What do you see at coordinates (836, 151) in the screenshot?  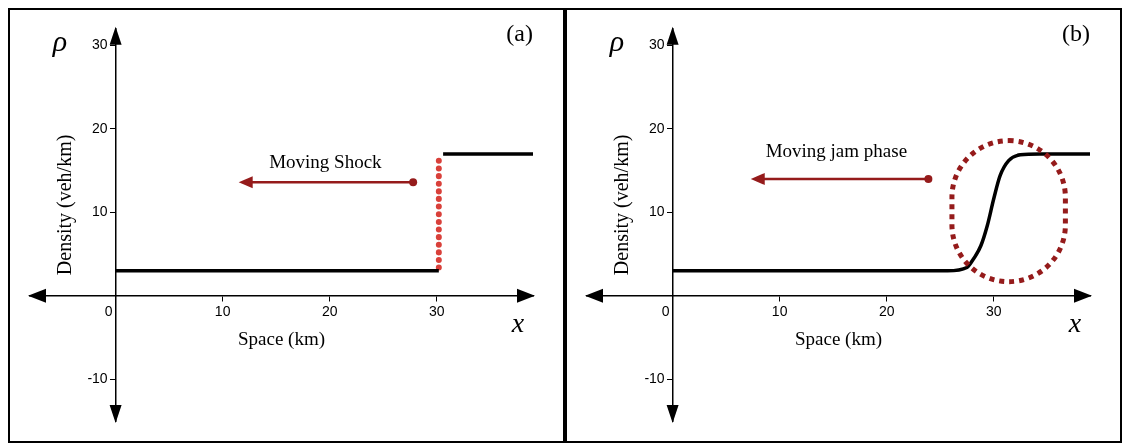 I see `annotation: Moving jam phase` at bounding box center [836, 151].